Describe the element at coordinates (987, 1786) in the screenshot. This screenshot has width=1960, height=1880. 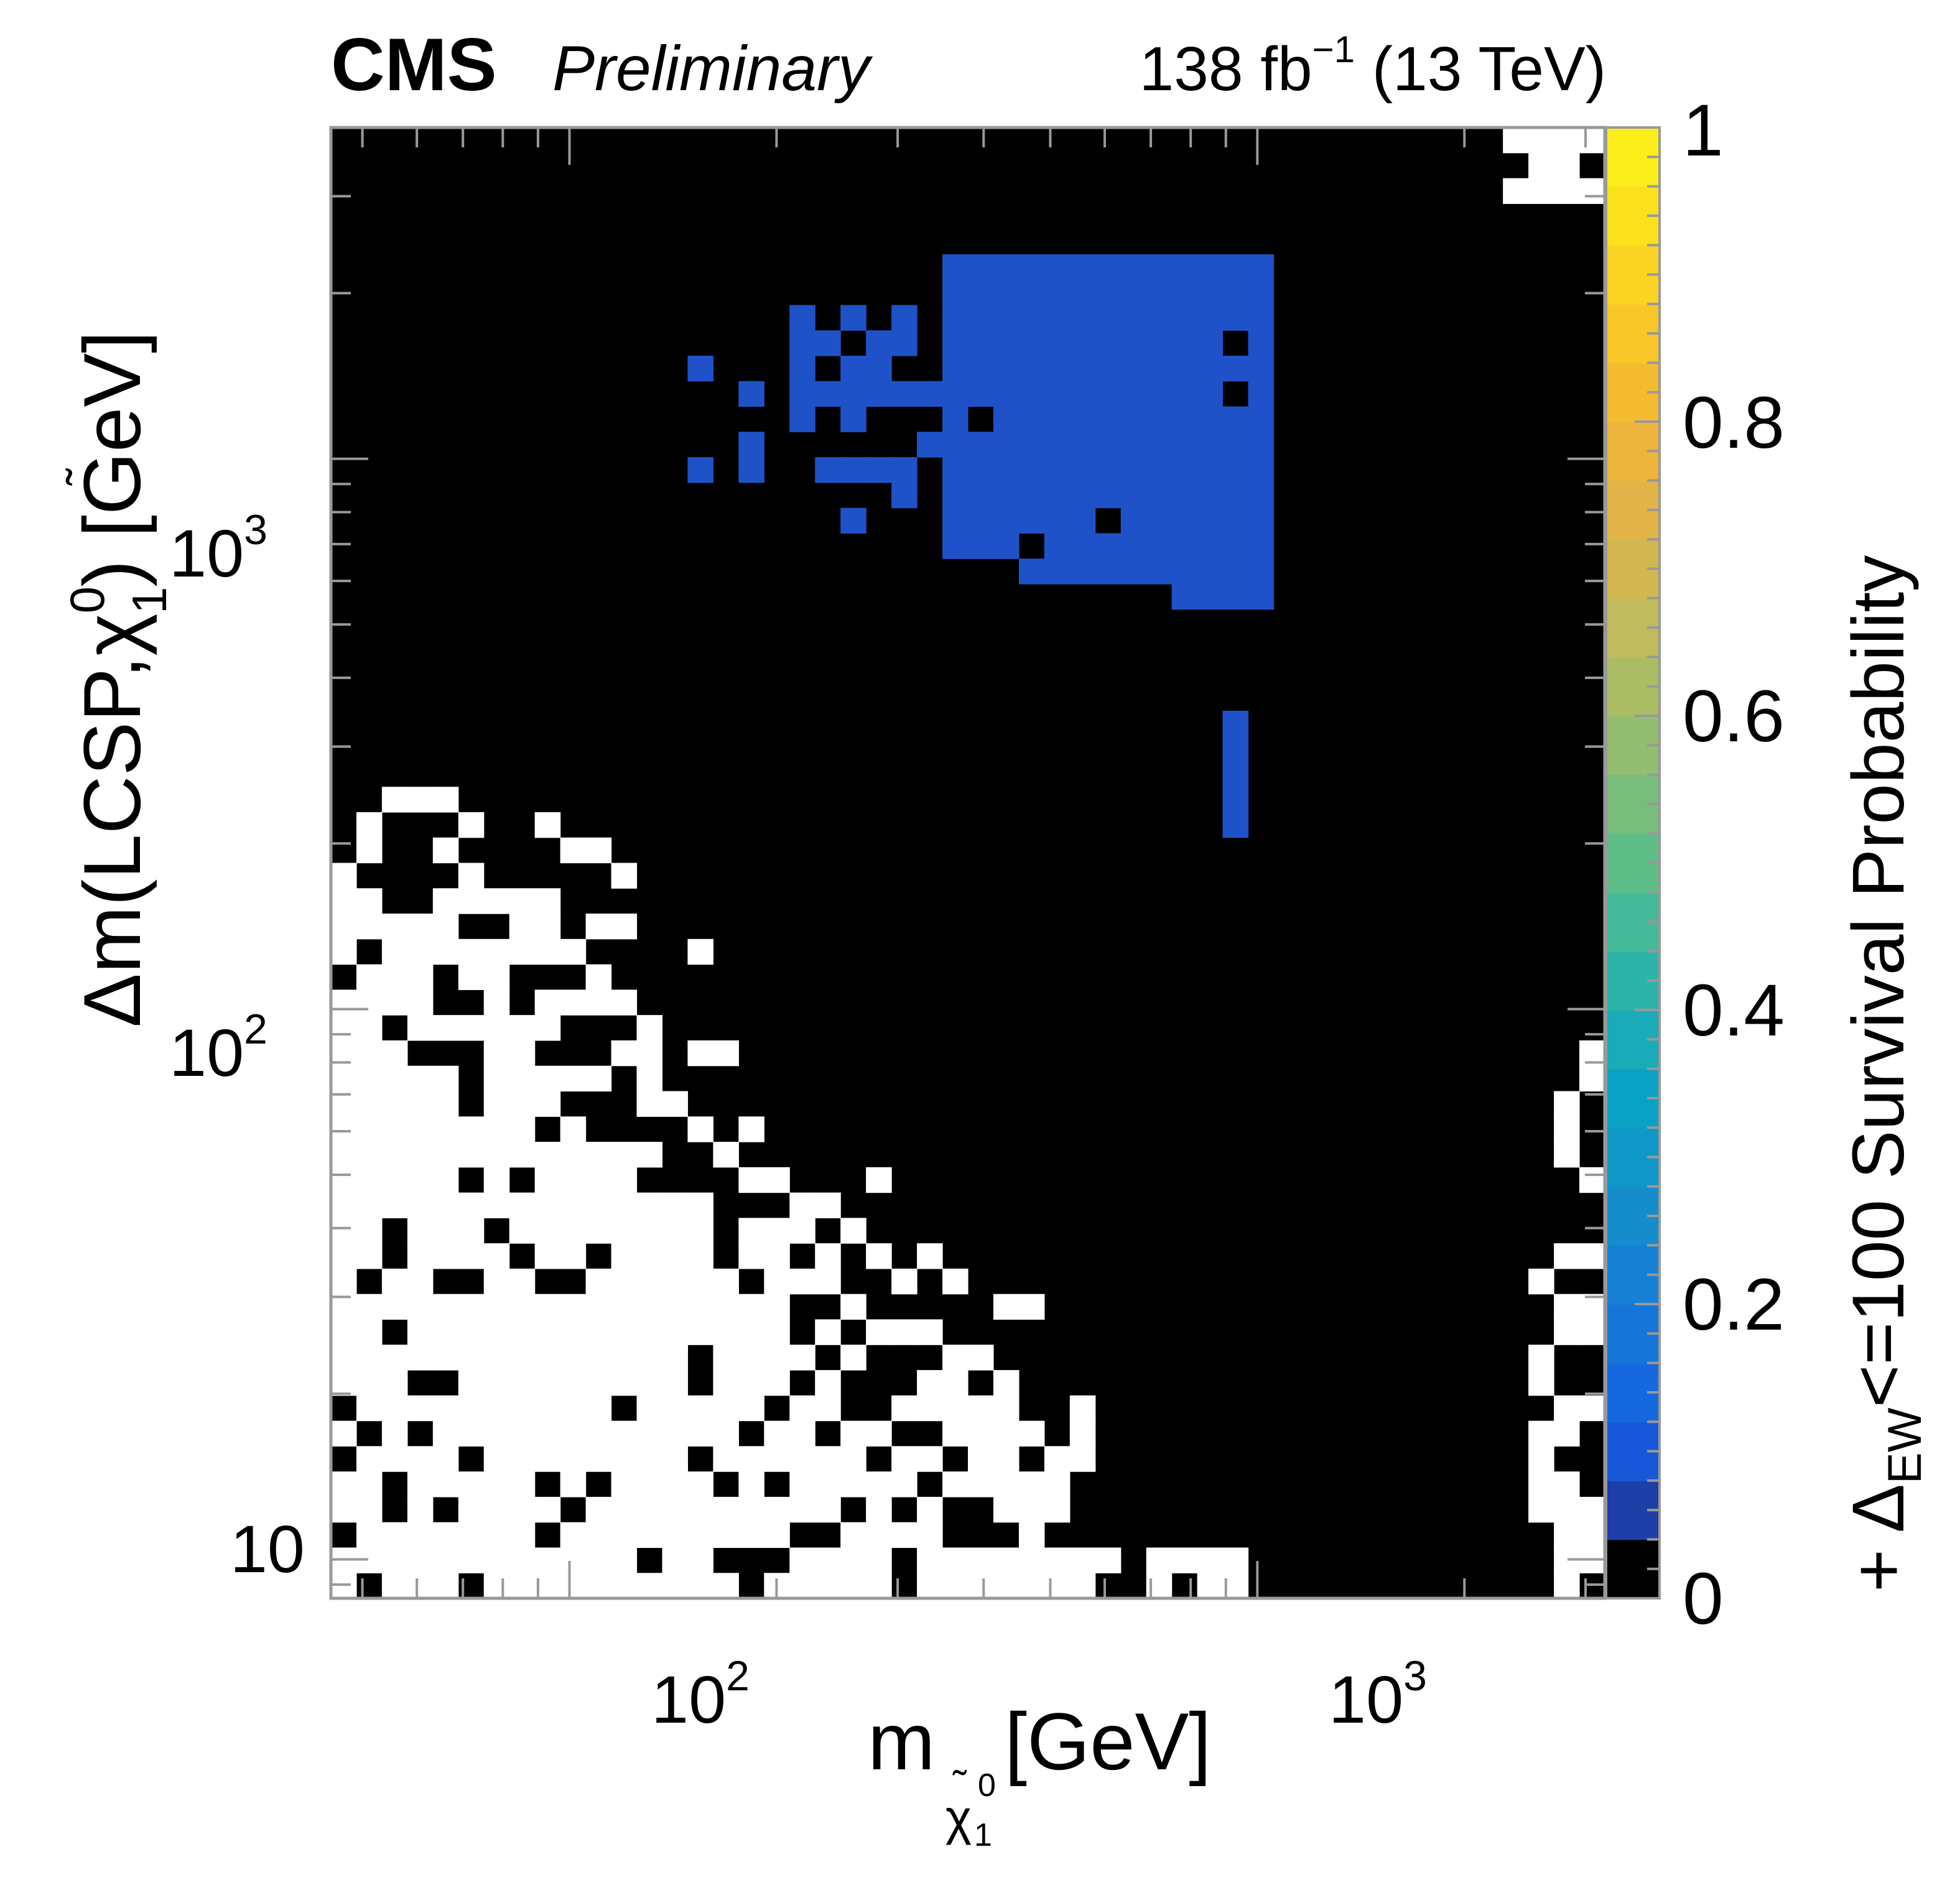
I see `x-axis-title-chi-exp: 0` at that location.